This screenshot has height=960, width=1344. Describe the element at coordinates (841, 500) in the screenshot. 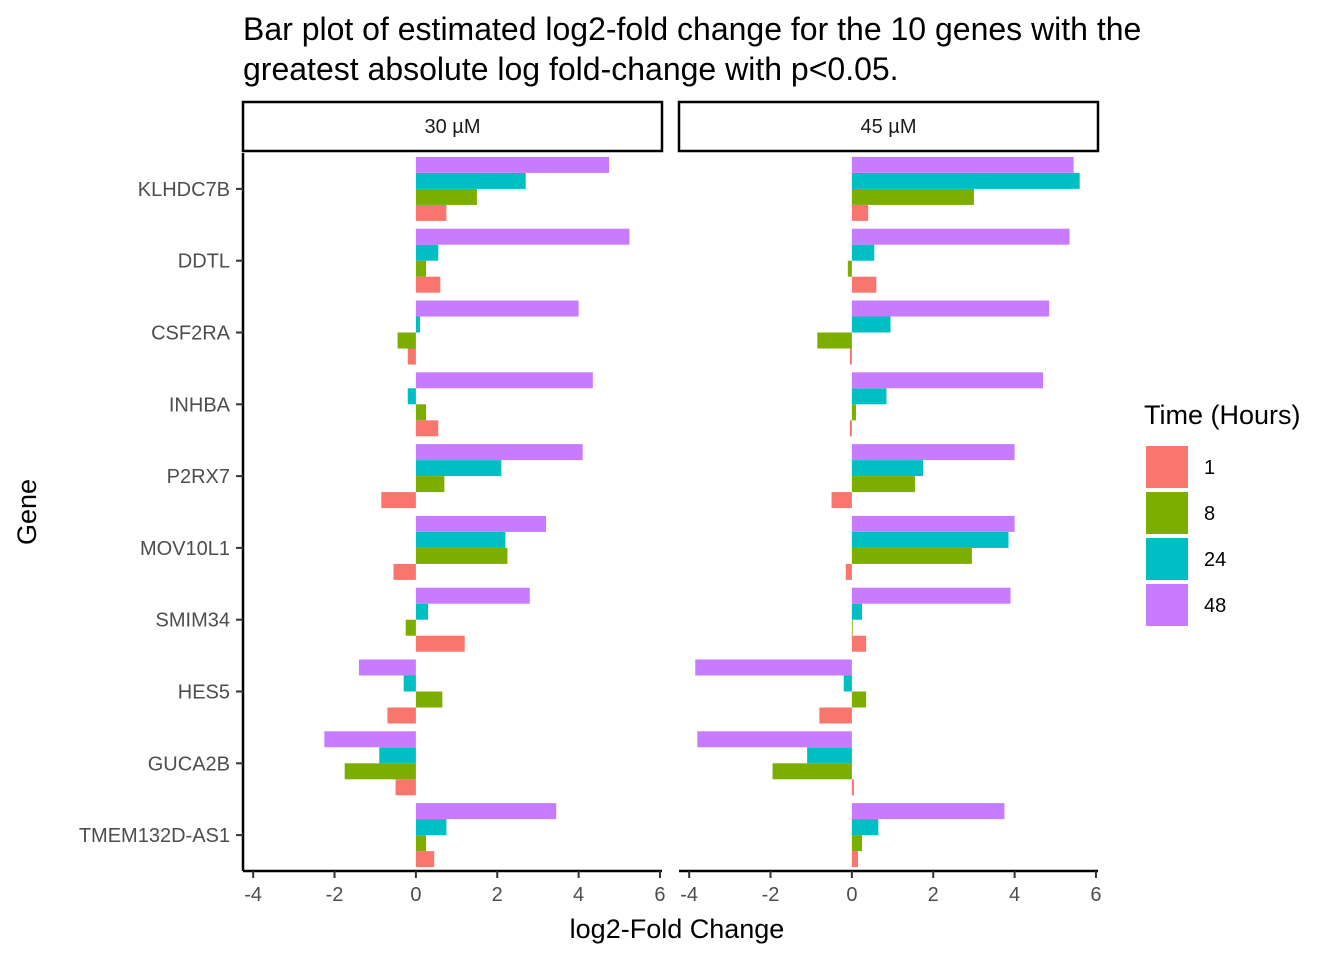

I see `bar-p2rx7-t1` at that location.